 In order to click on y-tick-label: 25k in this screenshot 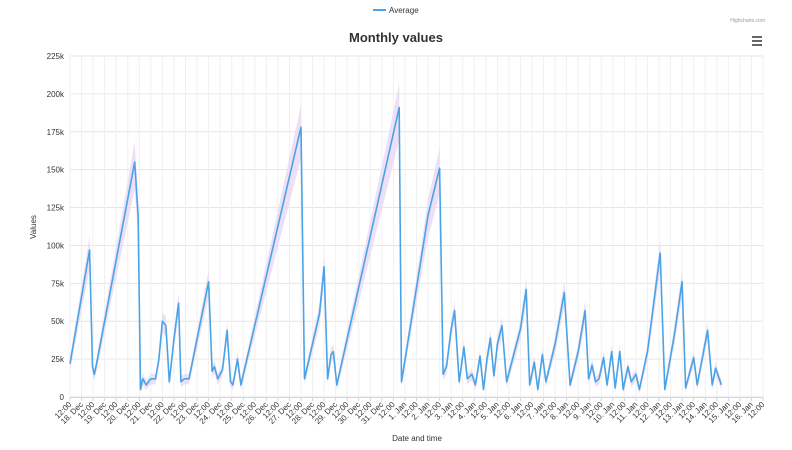, I will do `click(58, 359)`.